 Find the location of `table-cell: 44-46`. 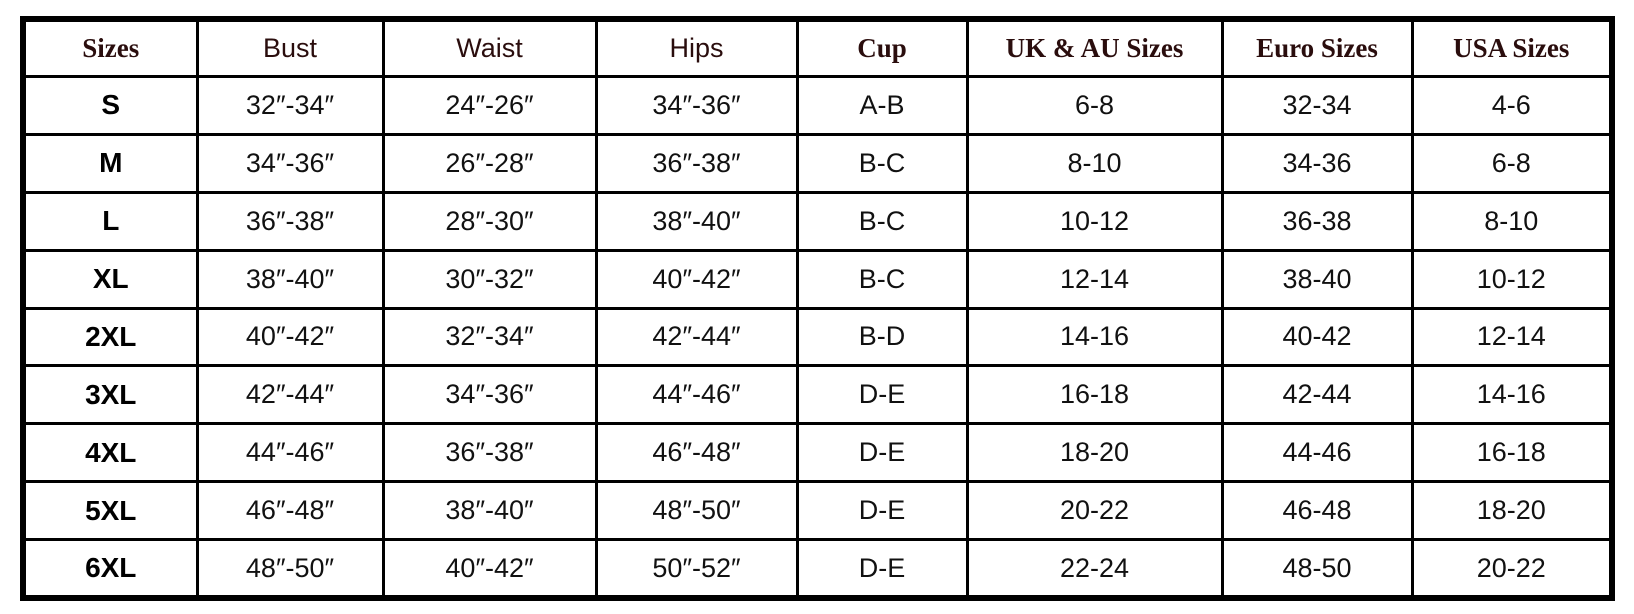

table-cell: 44-46 is located at coordinates (1317, 453).